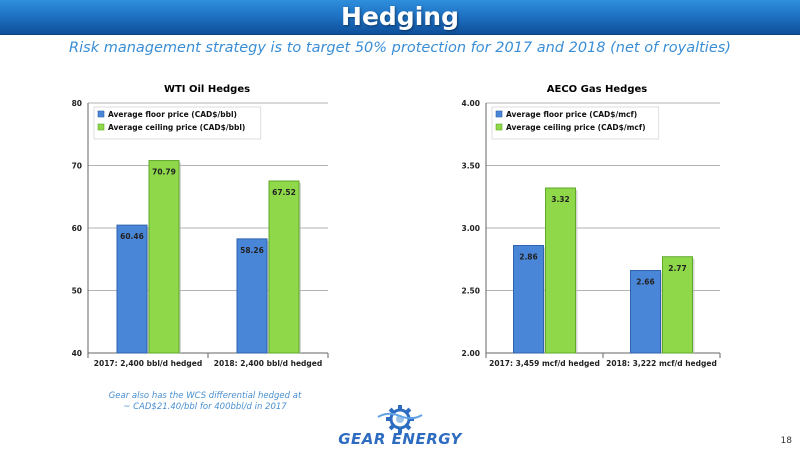  Describe the element at coordinates (470, 166) in the screenshot. I see `y-tick-label: 3.50` at that location.